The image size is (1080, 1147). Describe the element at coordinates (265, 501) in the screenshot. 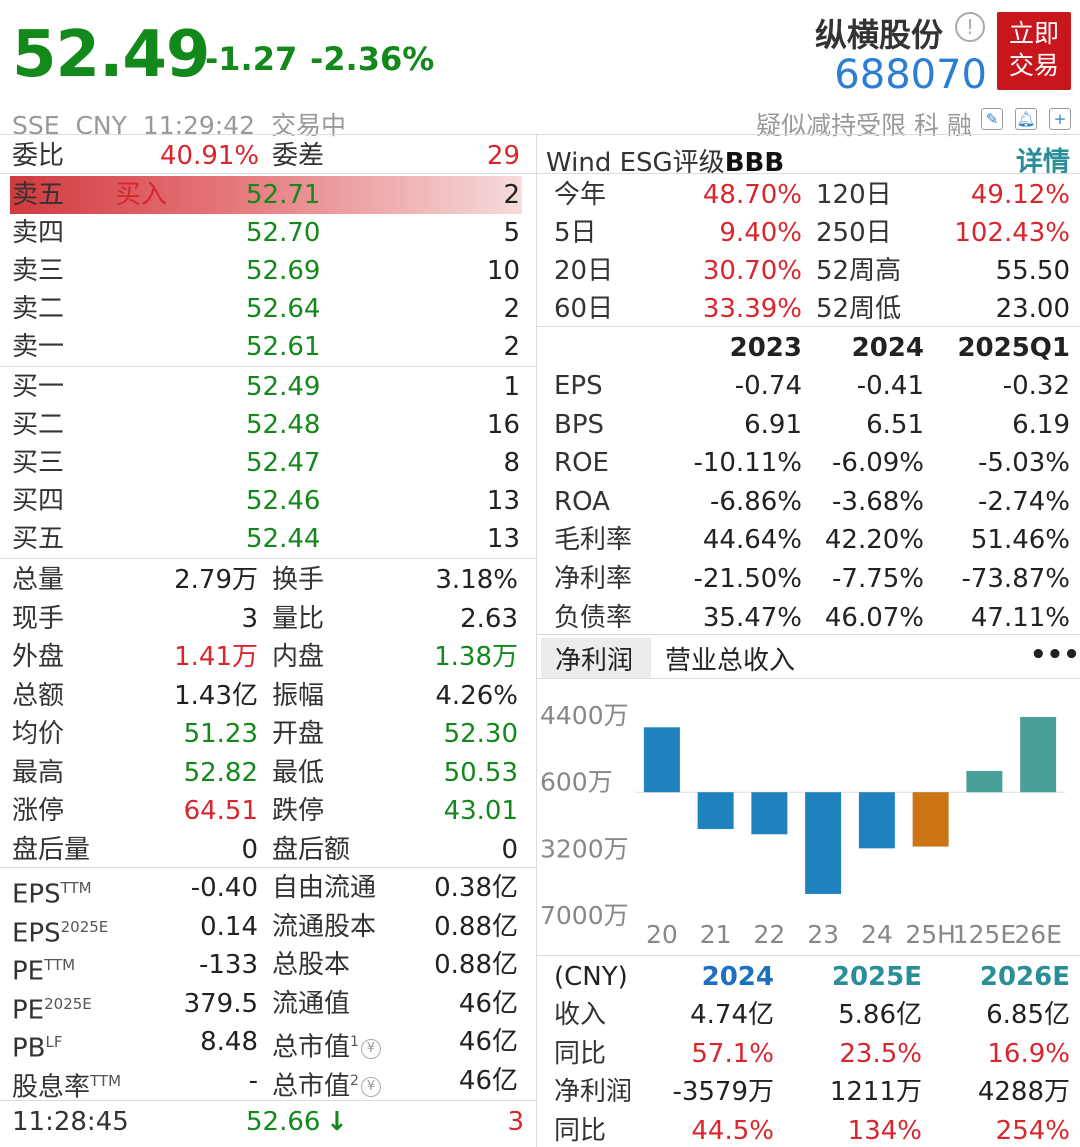

I see `bid-row: 买四 52.46 13` at that location.